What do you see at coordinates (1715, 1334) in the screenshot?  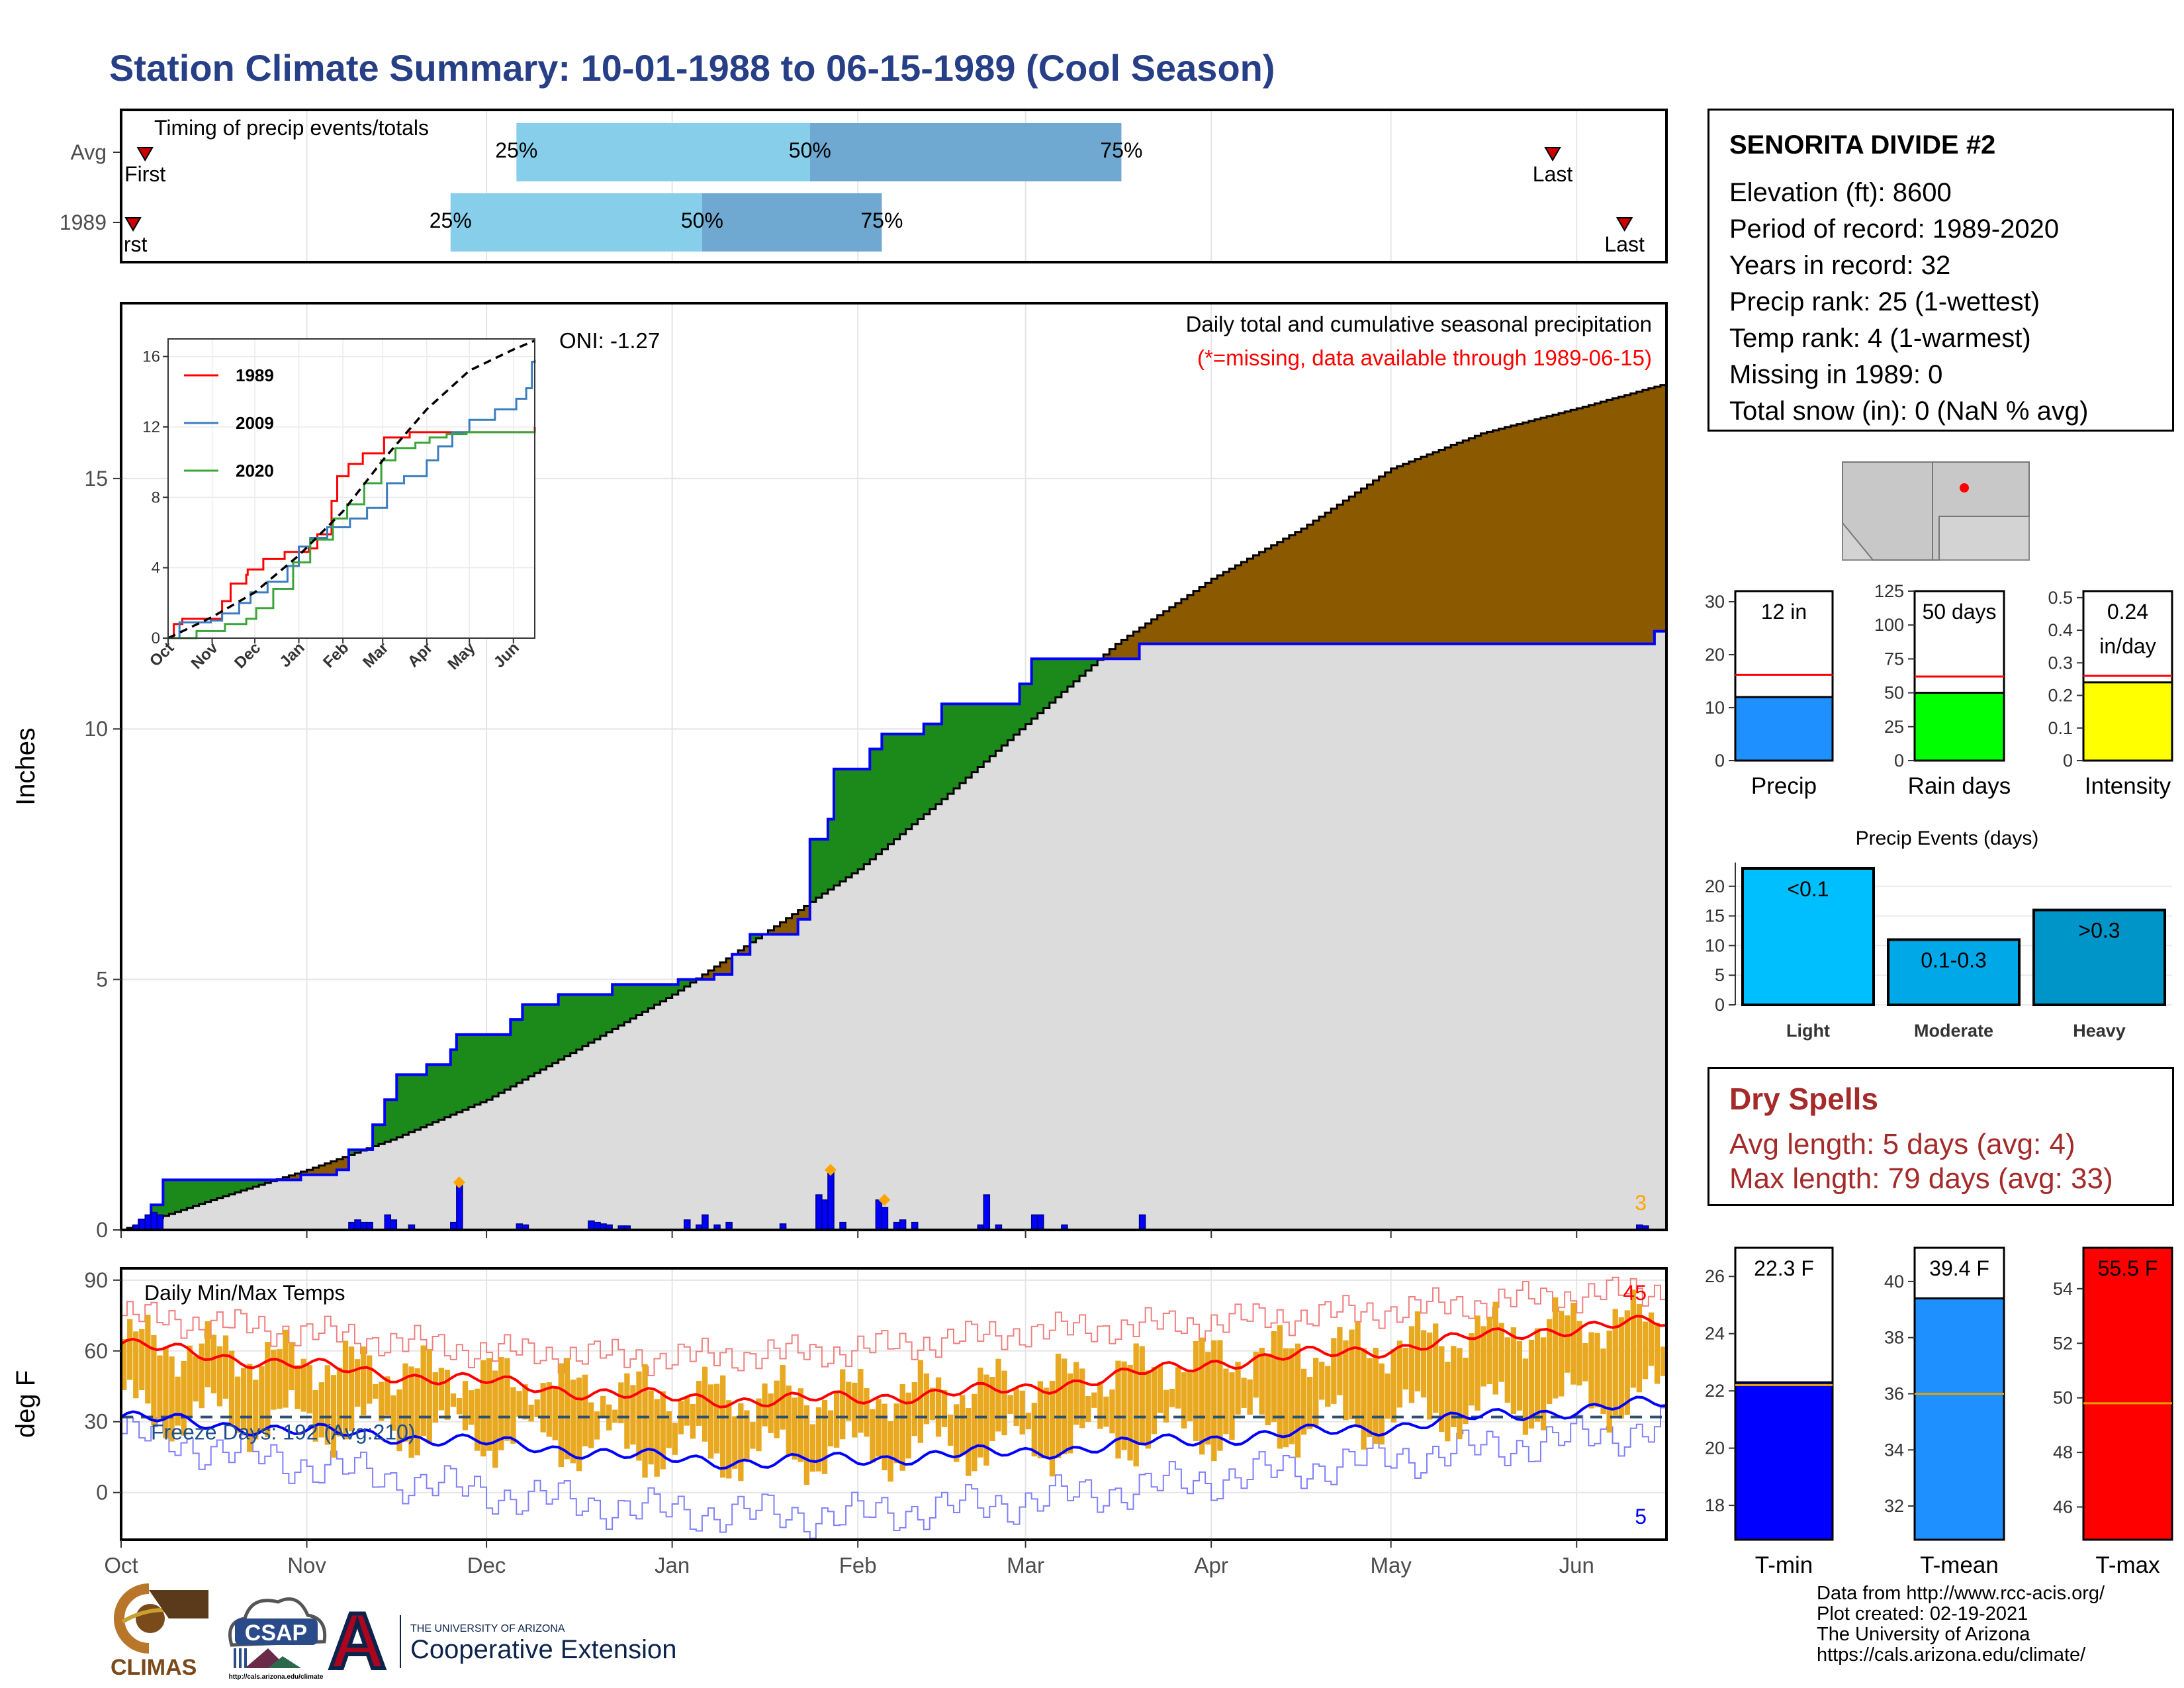 I see `summary-y-tick-label: 24` at bounding box center [1715, 1334].